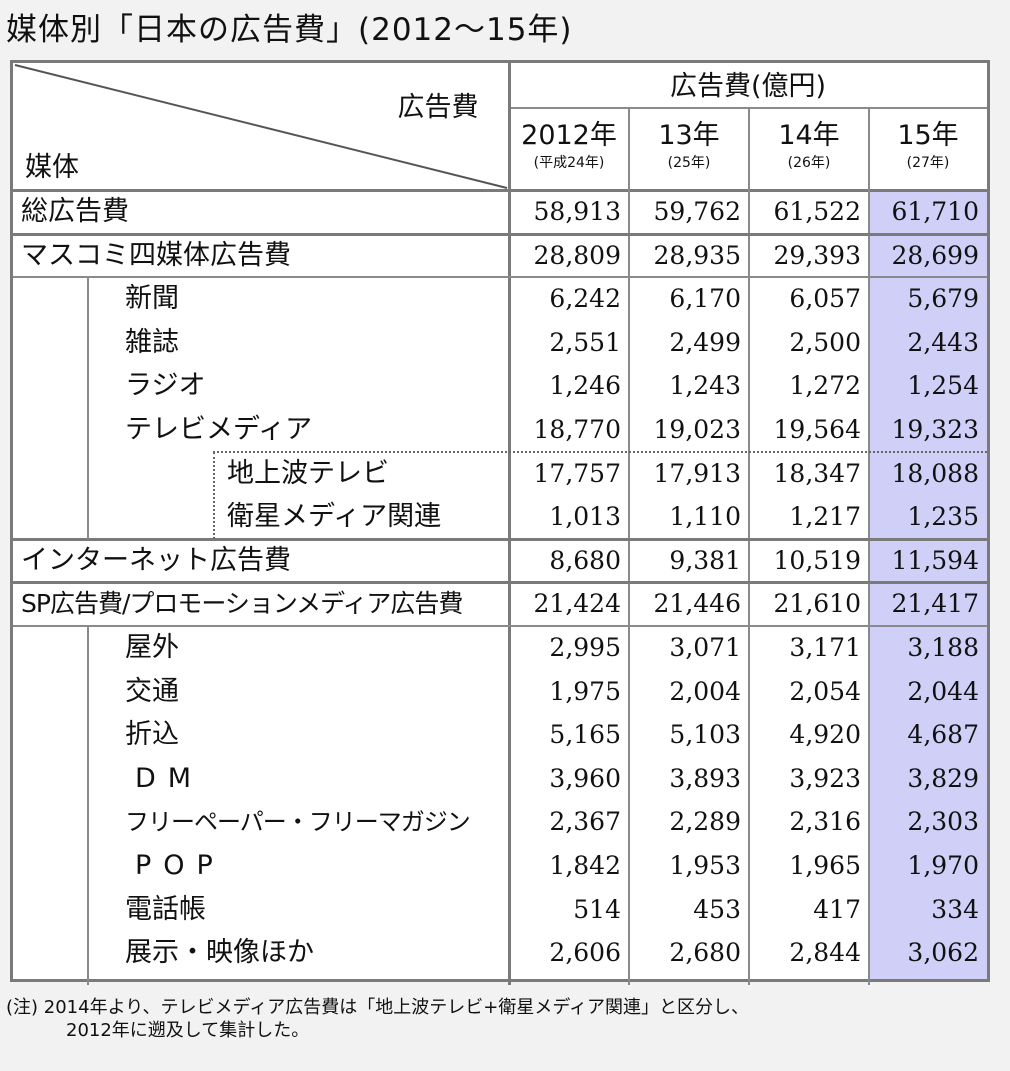 This screenshot has width=1010, height=1071. I want to click on row-label: 総広告費, so click(75, 211).